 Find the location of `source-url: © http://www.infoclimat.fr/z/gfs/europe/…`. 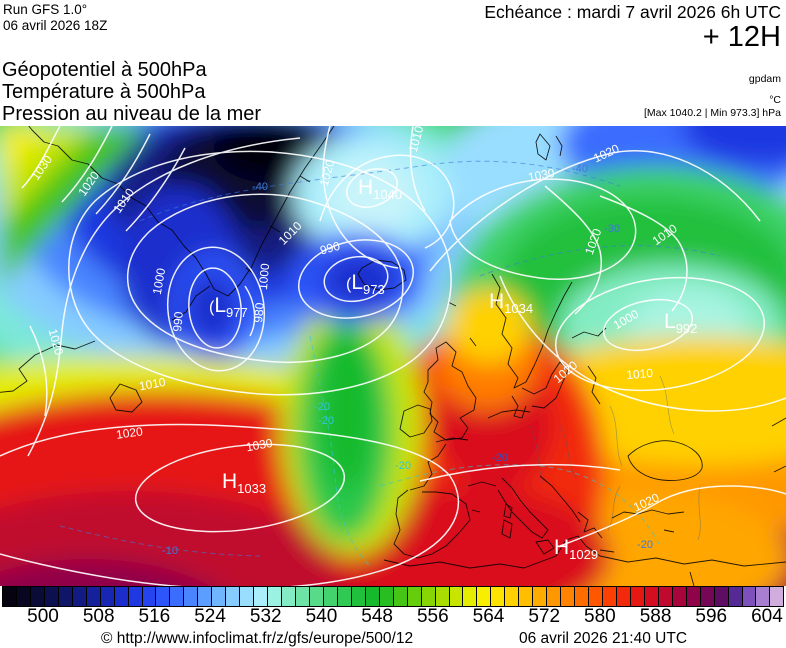

source-url: © http://www.infoclimat.fr/z/gfs/europe/… is located at coordinates (257, 638).